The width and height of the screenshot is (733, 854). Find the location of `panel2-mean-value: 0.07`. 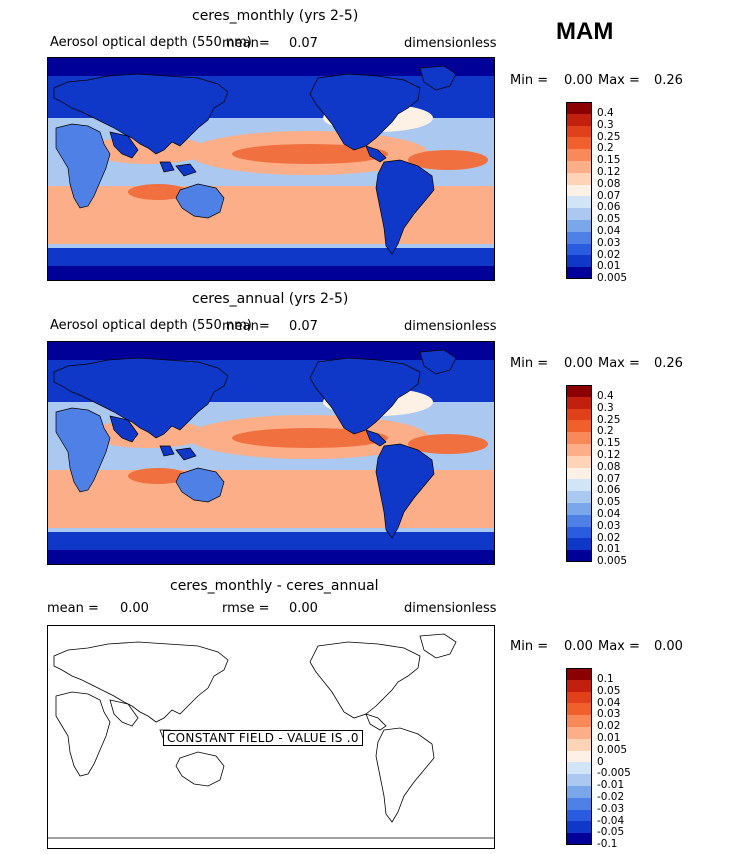

panel2-mean-value: 0.07 is located at coordinates (303, 326).